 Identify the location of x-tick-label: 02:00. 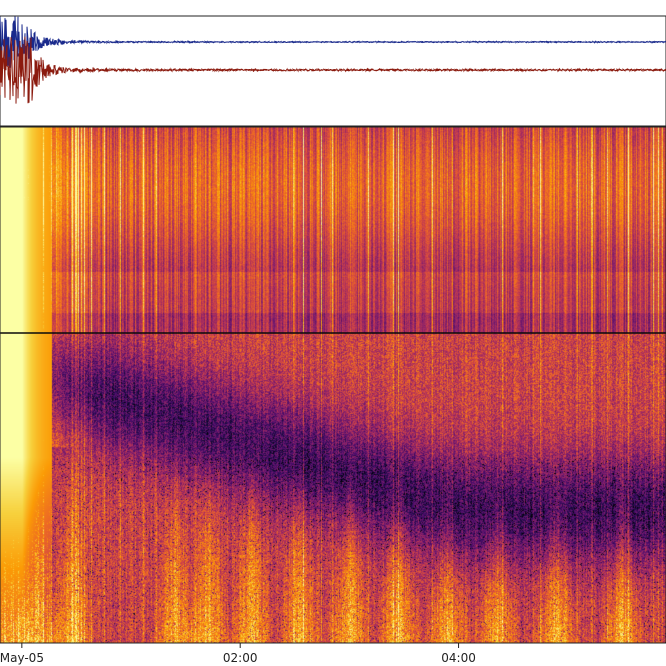
(240, 658).